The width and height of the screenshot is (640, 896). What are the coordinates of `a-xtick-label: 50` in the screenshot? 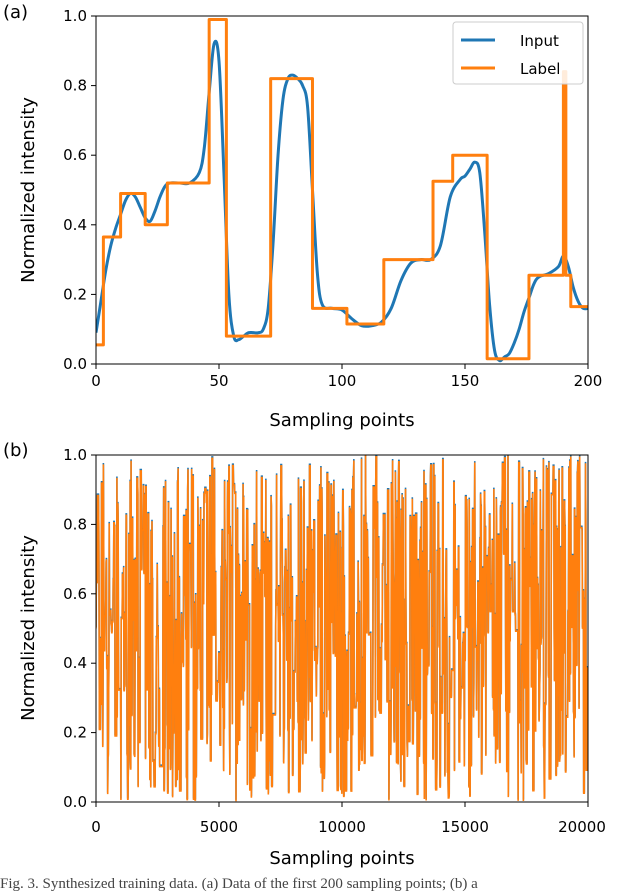 It's located at (218, 381).